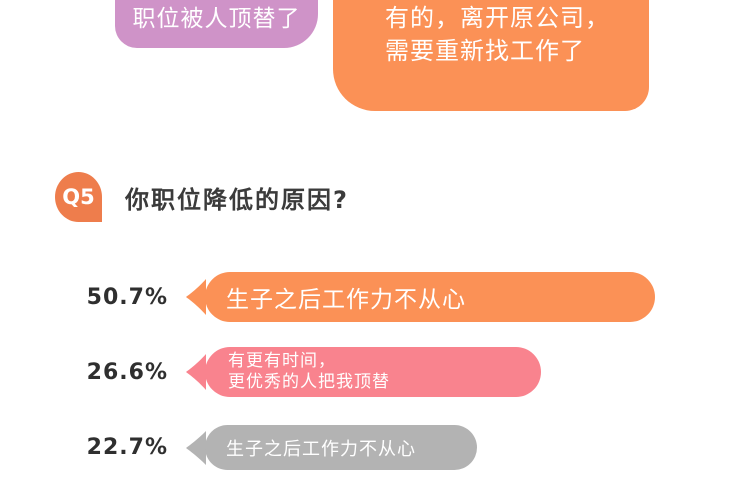 This screenshot has width=750, height=500. What do you see at coordinates (491, 55) in the screenshot?
I see `speech-bubble-right: 有的，离开原公司， 需要重新找工作了` at bounding box center [491, 55].